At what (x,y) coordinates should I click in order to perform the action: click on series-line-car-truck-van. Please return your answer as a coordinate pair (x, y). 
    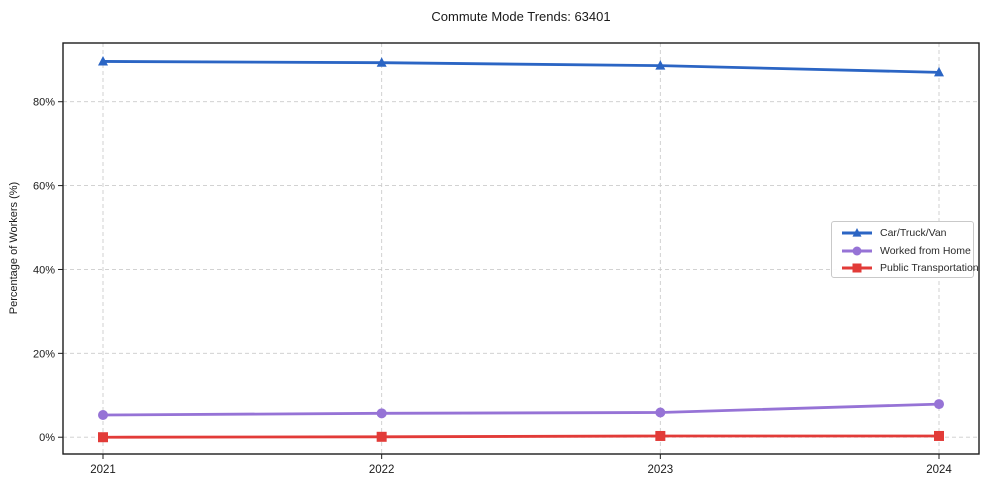
    Looking at the image, I should click on (521, 67).